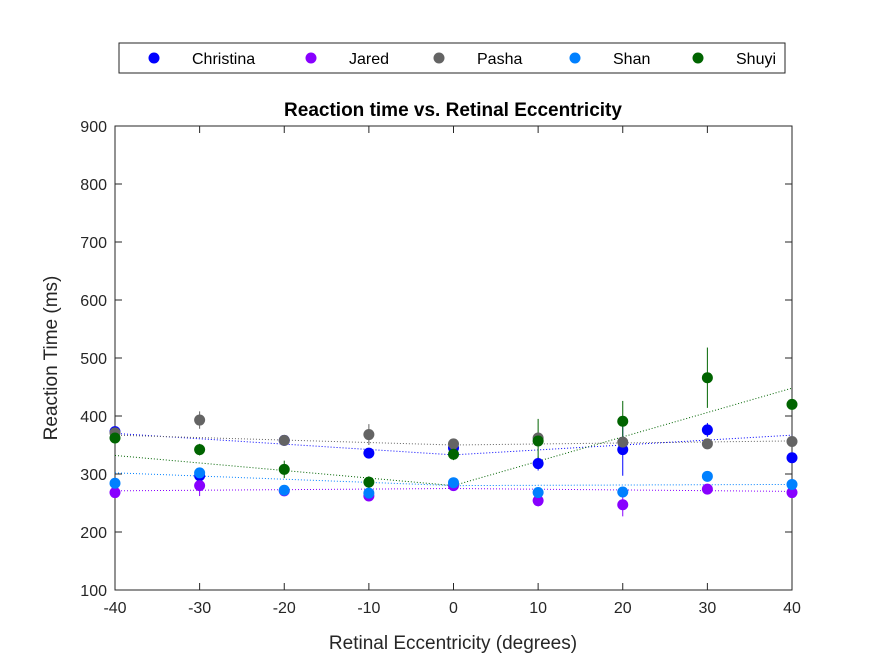 The width and height of the screenshot is (875, 656). What do you see at coordinates (453, 608) in the screenshot?
I see `x-tick-label: 0` at bounding box center [453, 608].